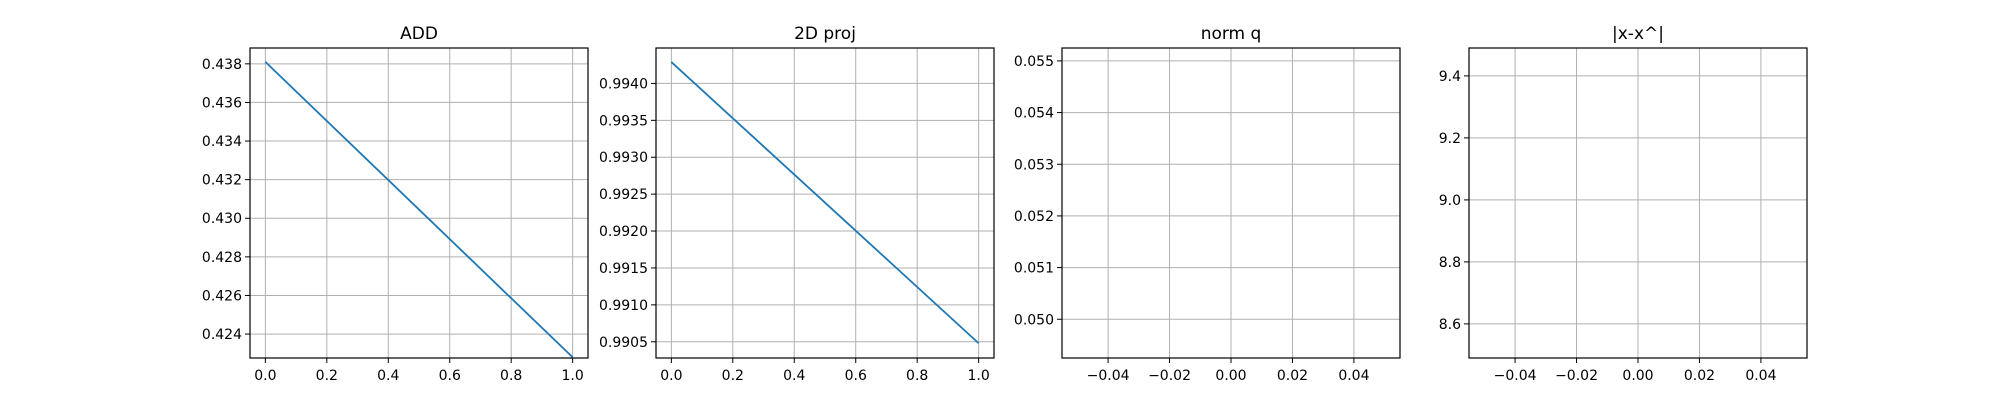 Image resolution: width=2000 pixels, height=400 pixels. What do you see at coordinates (222, 103) in the screenshot?
I see `y-tick-label: 0.436` at bounding box center [222, 103].